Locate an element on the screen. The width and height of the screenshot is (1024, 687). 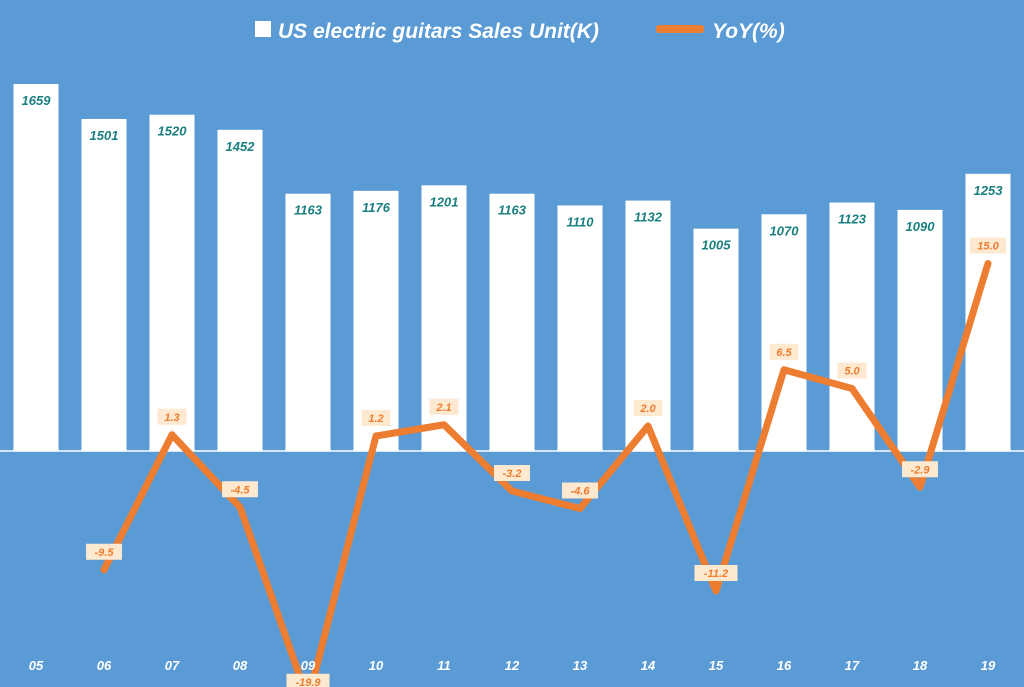
yoy-label-11: 2.1 is located at coordinates (443, 408).